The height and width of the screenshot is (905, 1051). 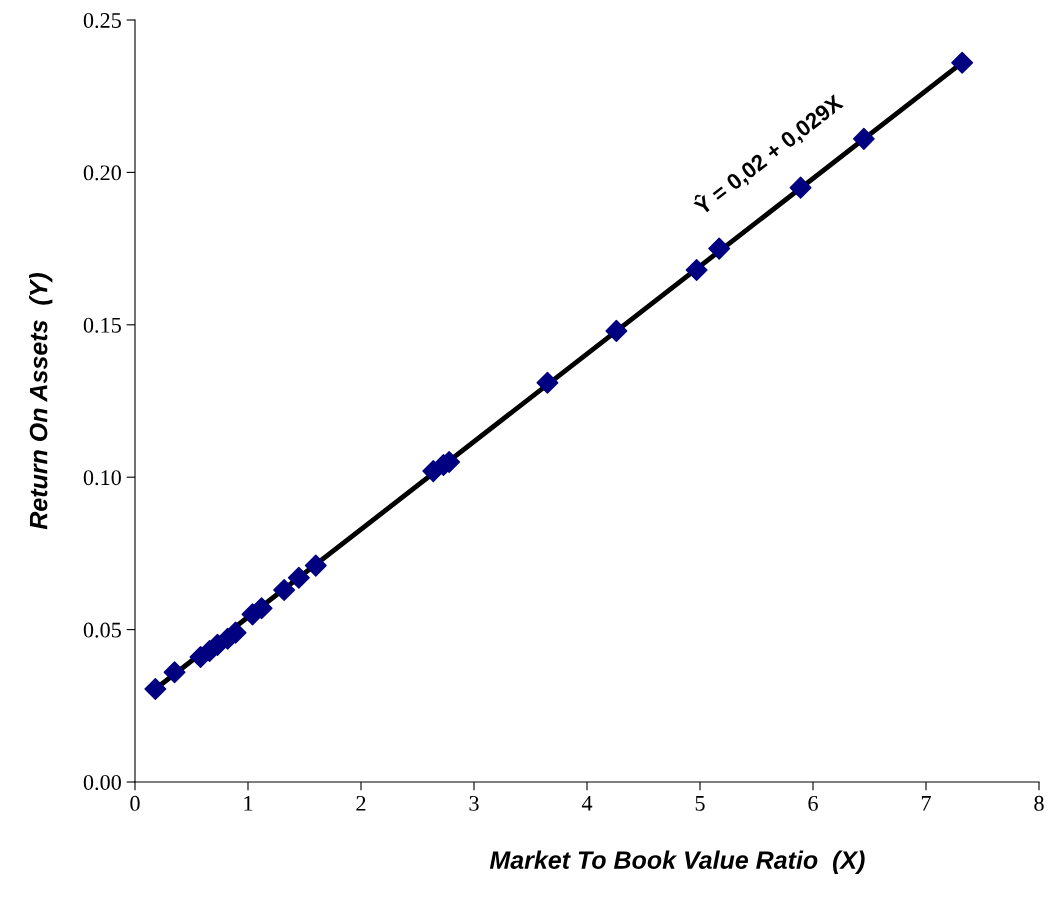 I want to click on y-tick-label: 0.20, so click(x=102, y=173).